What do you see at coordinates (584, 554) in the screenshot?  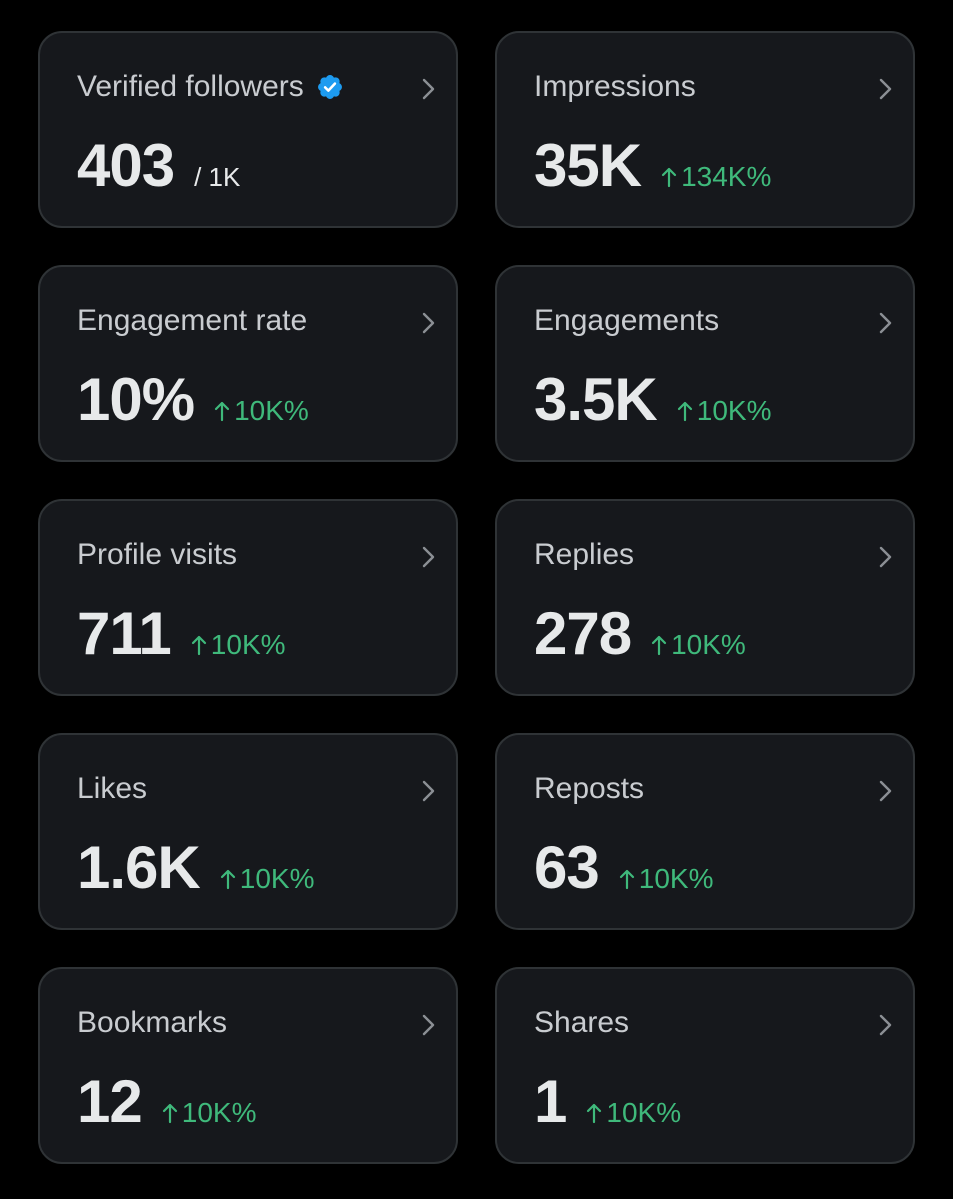 I see `card-title: Replies` at bounding box center [584, 554].